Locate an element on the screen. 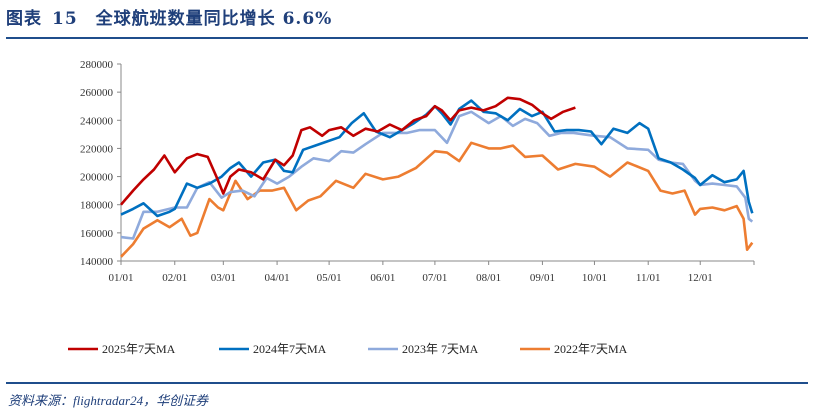 Image resolution: width=814 pixels, height=416 pixels. x-tick-label: 08/01 is located at coordinates (488, 278).